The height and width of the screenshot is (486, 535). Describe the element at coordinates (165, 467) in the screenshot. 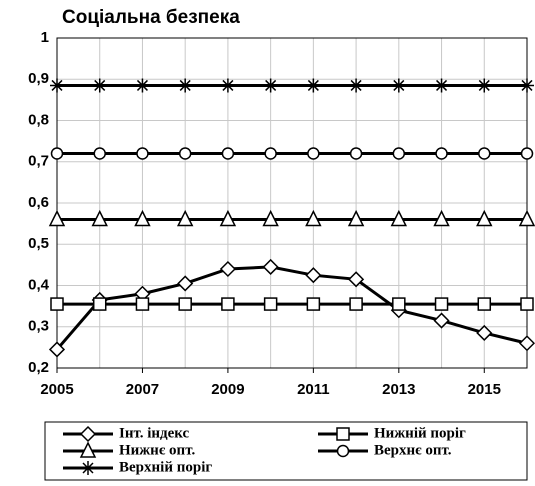

I see `legend-label: Верхній поріг` at that location.